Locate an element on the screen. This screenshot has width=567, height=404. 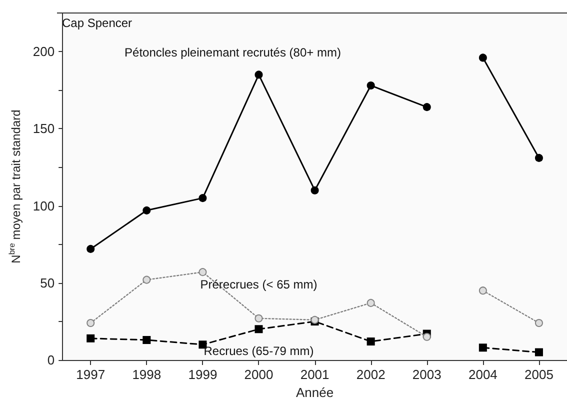
x-tick-label: 2002 is located at coordinates (371, 374).